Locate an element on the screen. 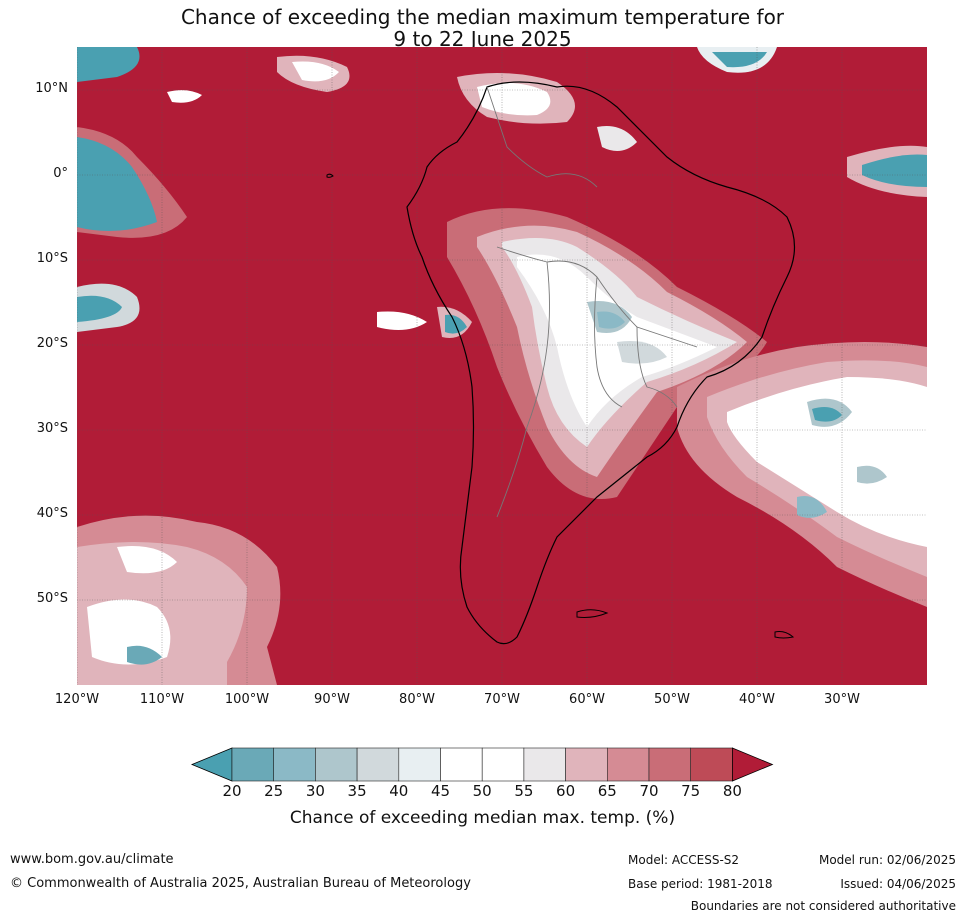 The image size is (965, 919). colorbar-tick-label: 25 is located at coordinates (274, 791).